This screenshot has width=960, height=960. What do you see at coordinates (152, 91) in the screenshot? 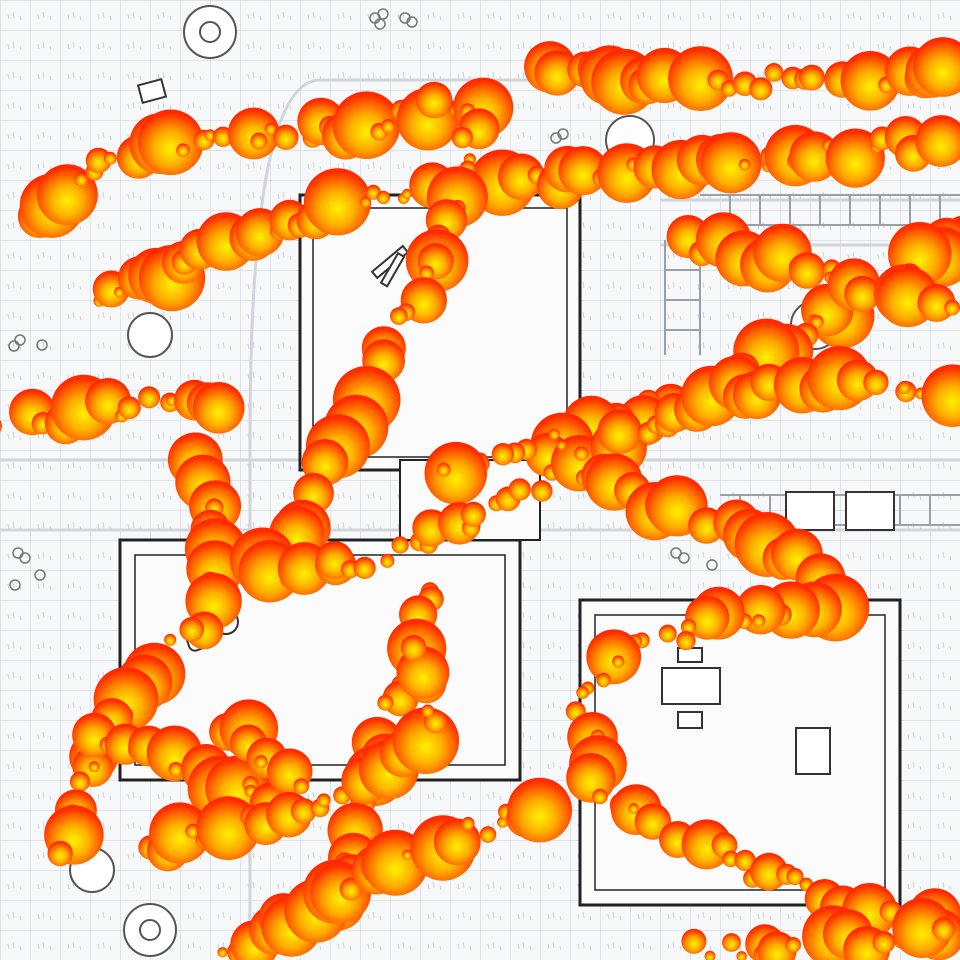
I see `broken-chair-icon` at bounding box center [152, 91].